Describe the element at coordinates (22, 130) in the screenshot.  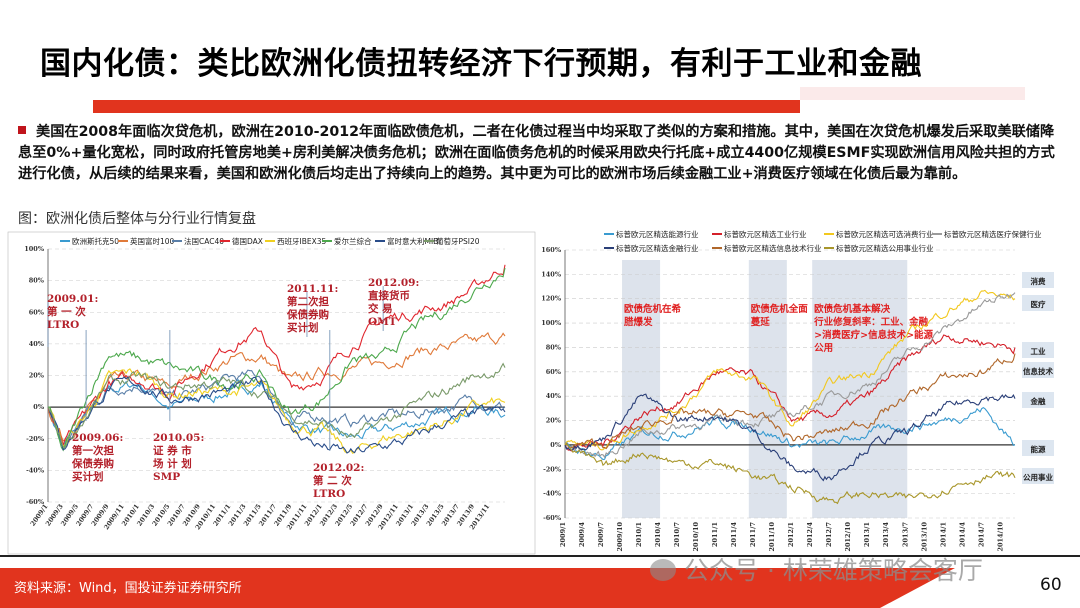
I see `bullet-square-icon` at that location.